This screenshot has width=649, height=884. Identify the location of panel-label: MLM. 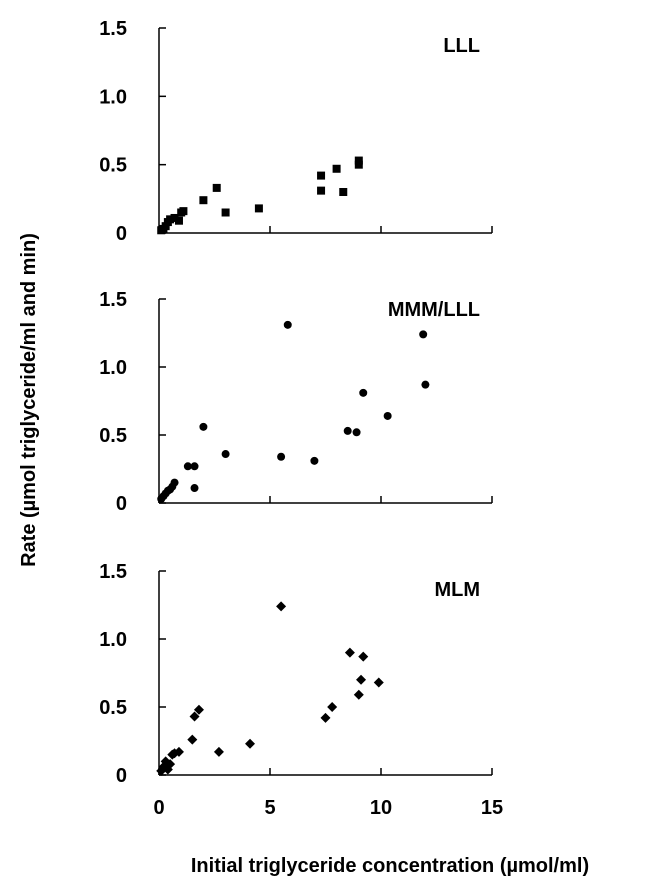
(457, 590).